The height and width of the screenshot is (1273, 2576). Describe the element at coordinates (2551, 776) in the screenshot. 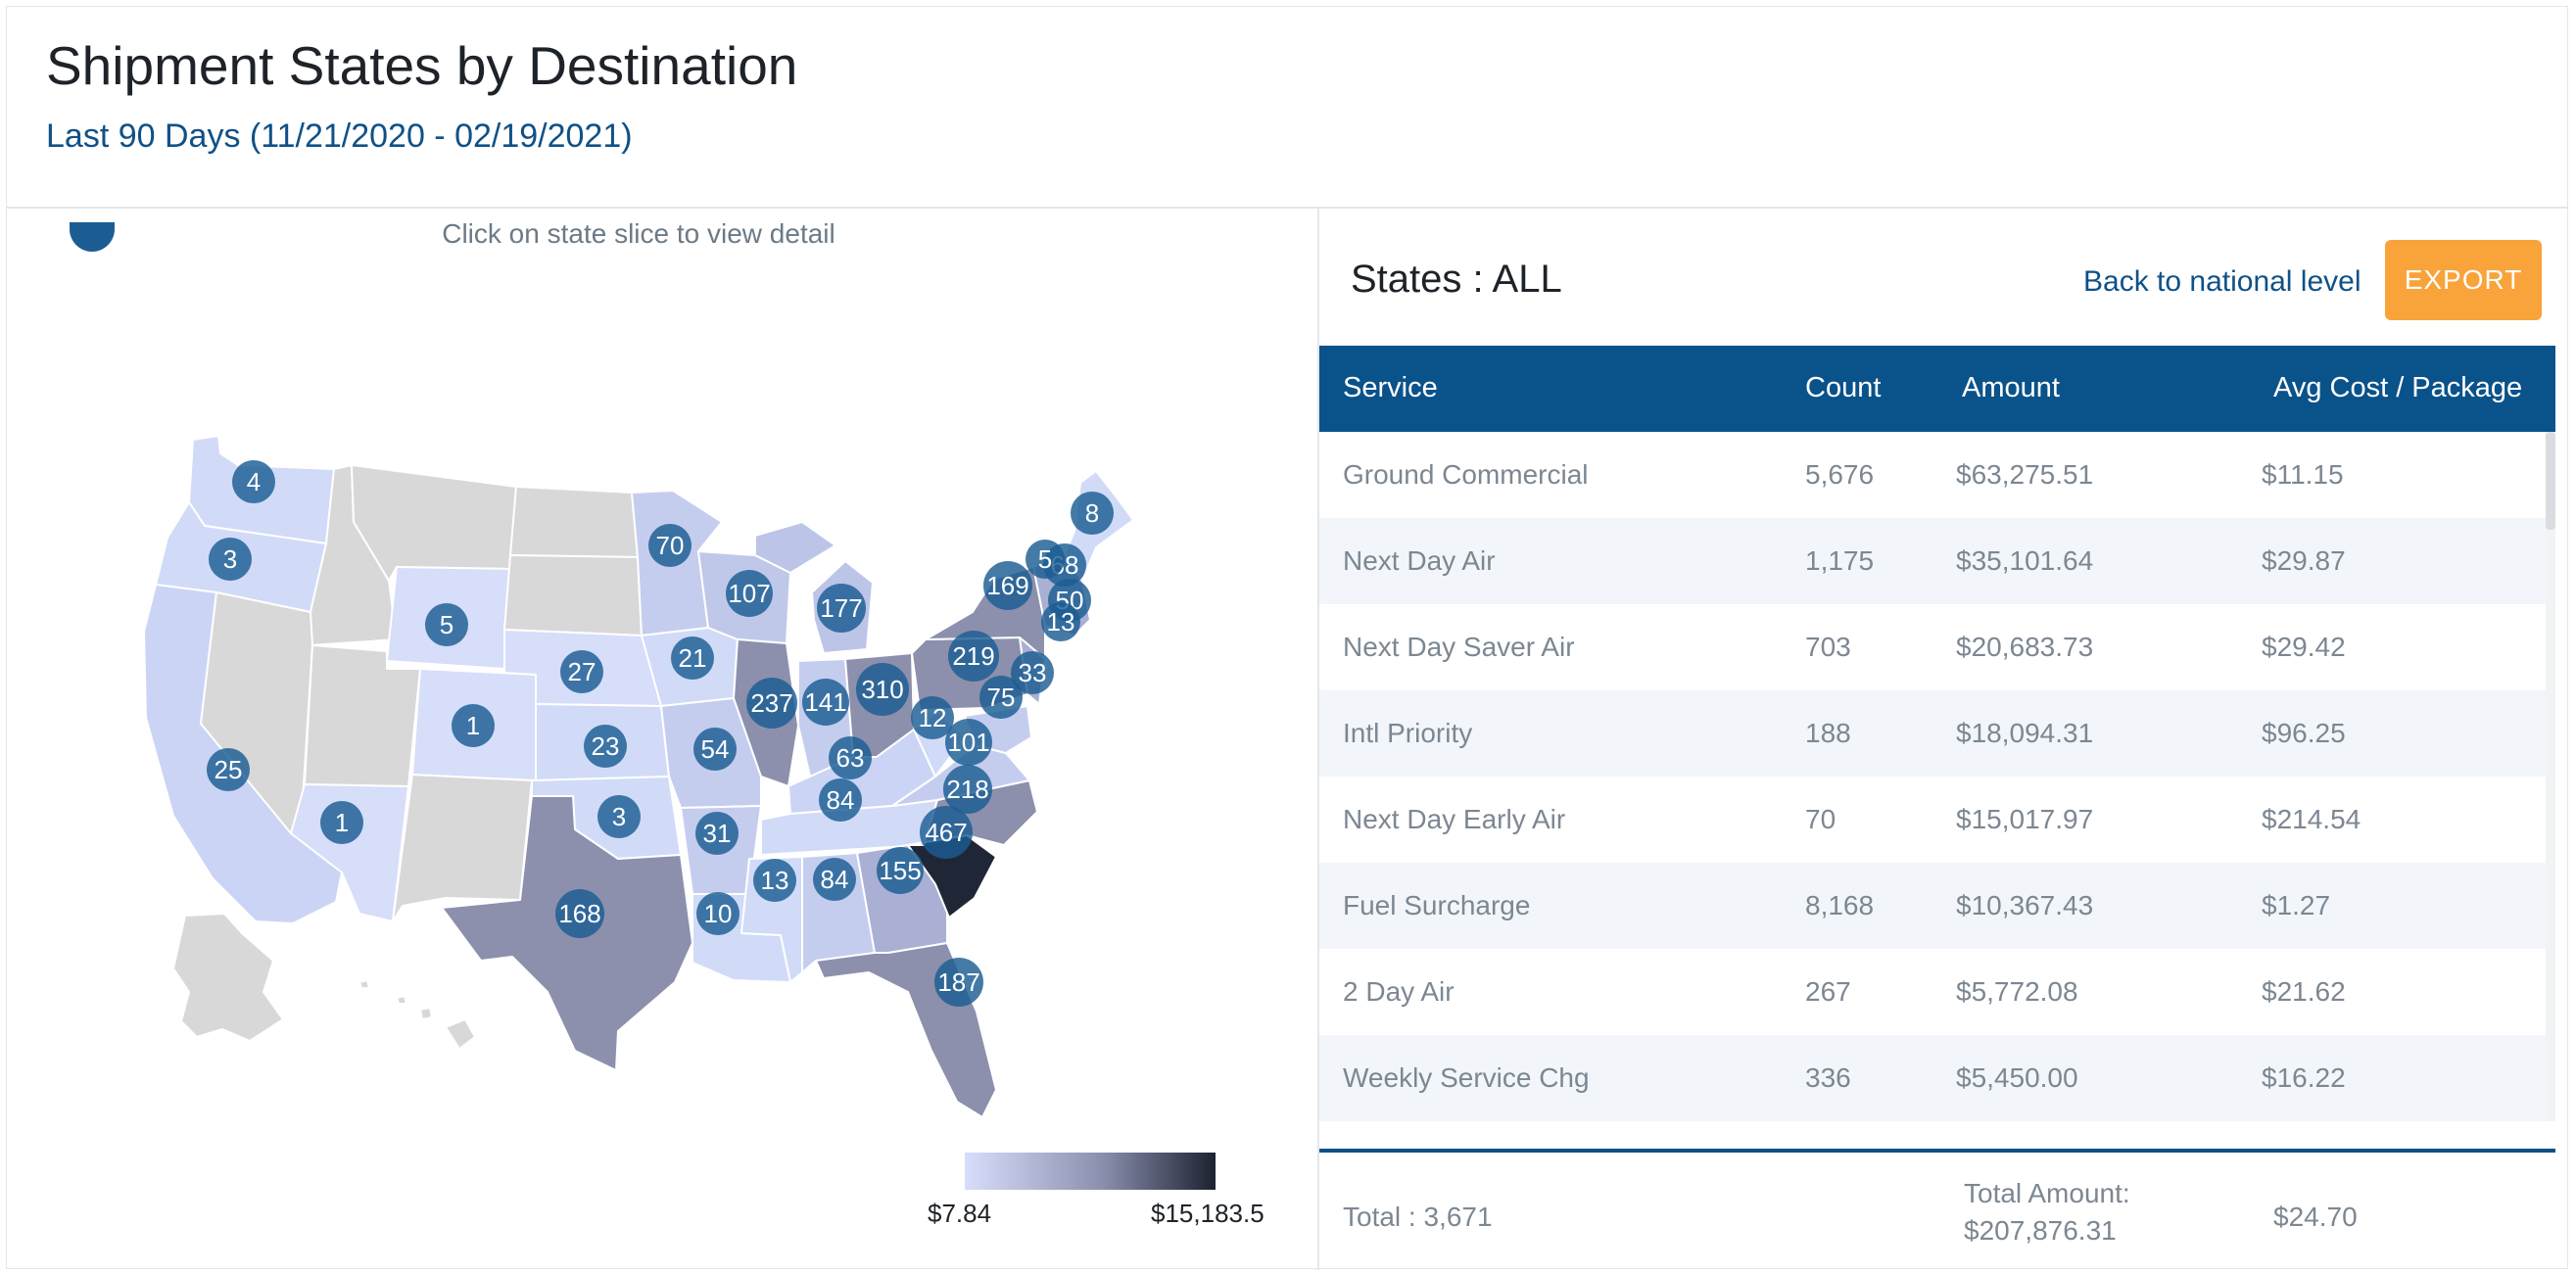

I see `table-scrollbar` at that location.